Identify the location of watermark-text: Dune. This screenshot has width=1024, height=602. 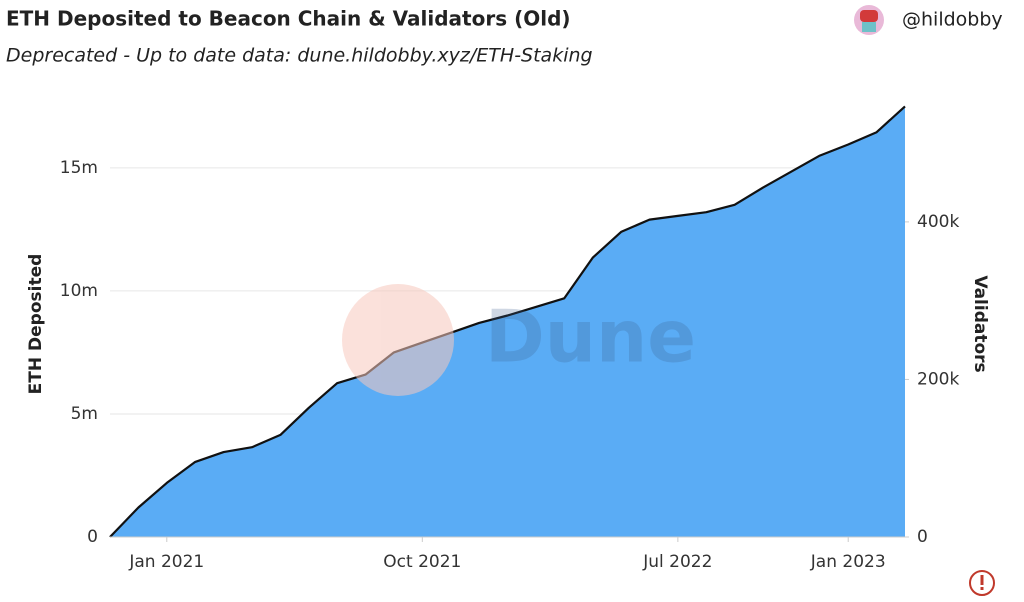
(590, 337).